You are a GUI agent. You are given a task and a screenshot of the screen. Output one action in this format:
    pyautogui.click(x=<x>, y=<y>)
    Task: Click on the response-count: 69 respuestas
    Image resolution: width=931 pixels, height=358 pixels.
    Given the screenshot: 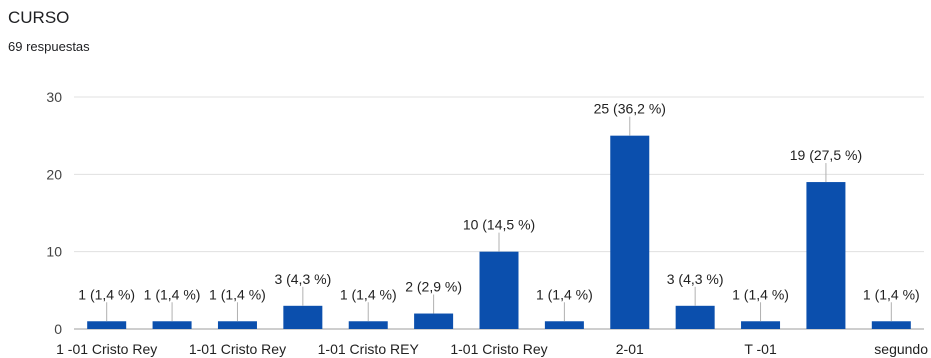 What is the action you would take?
    pyautogui.click(x=49, y=46)
    